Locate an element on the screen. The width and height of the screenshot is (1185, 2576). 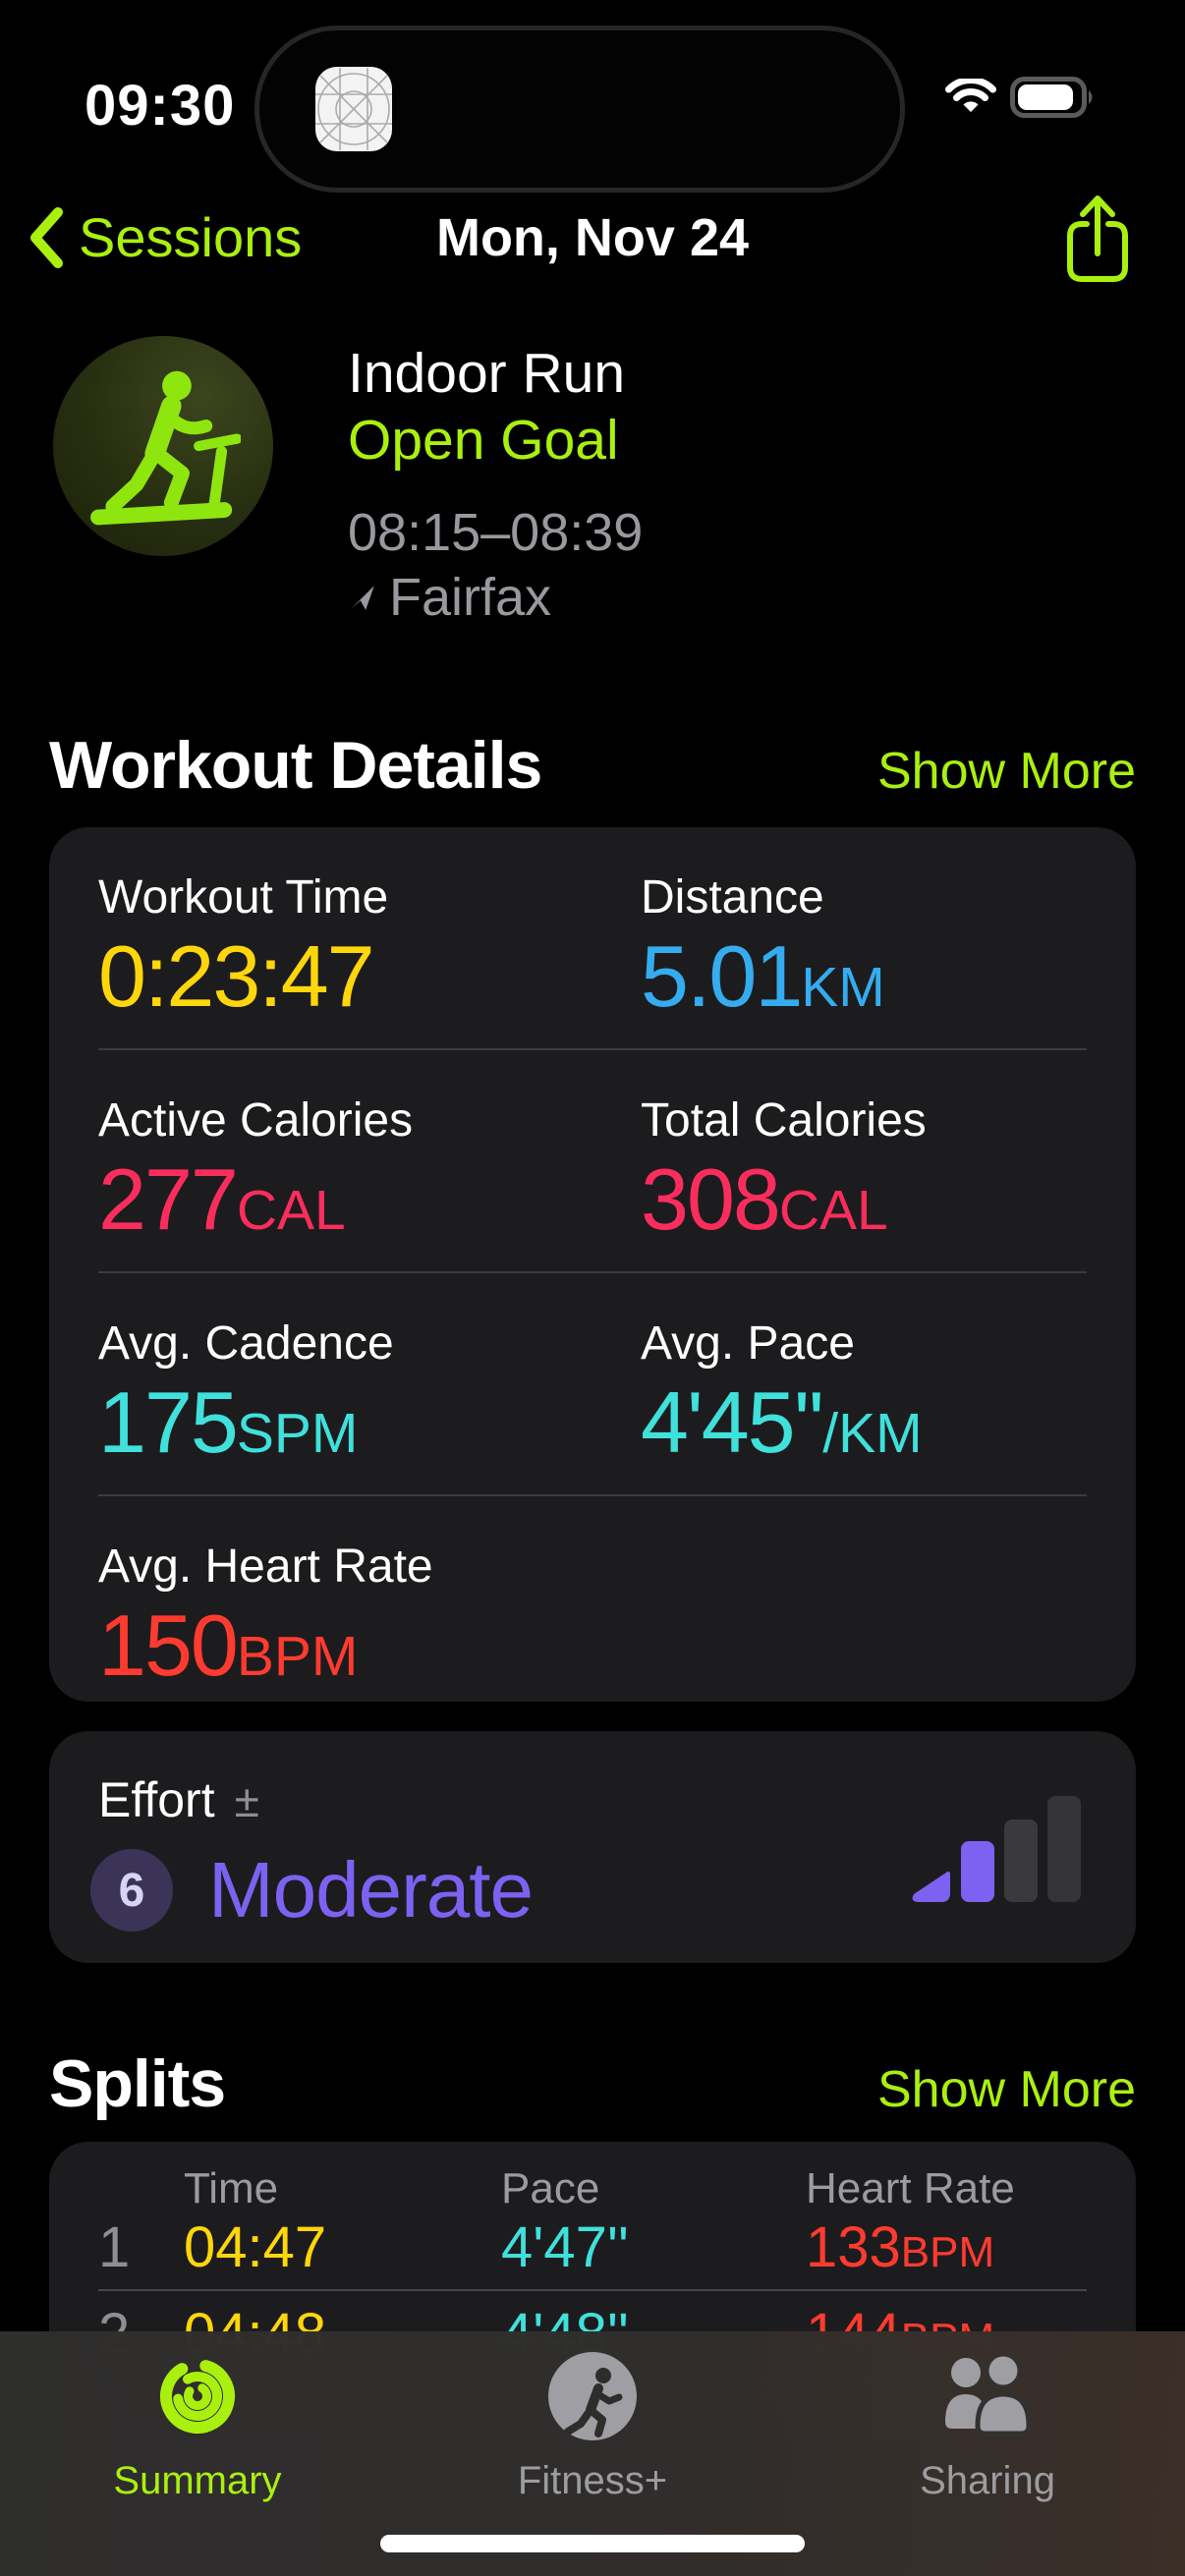
workout-location: Fairfax is located at coordinates (496, 597).